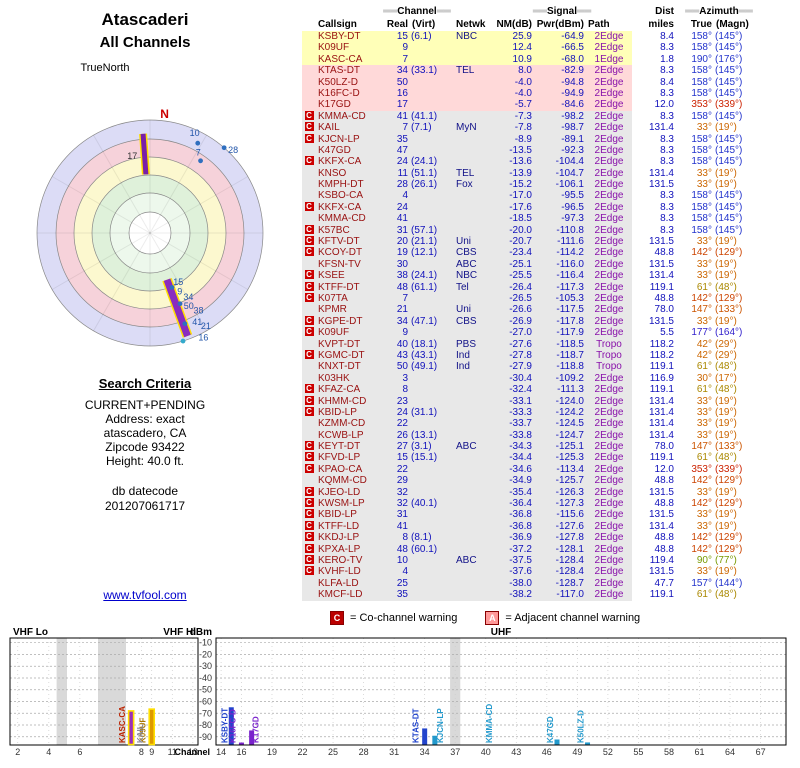 The width and height of the screenshot is (800, 768). What do you see at coordinates (348, 287) in the screenshot?
I see `callsign-link: KTFF-DT` at bounding box center [348, 287].